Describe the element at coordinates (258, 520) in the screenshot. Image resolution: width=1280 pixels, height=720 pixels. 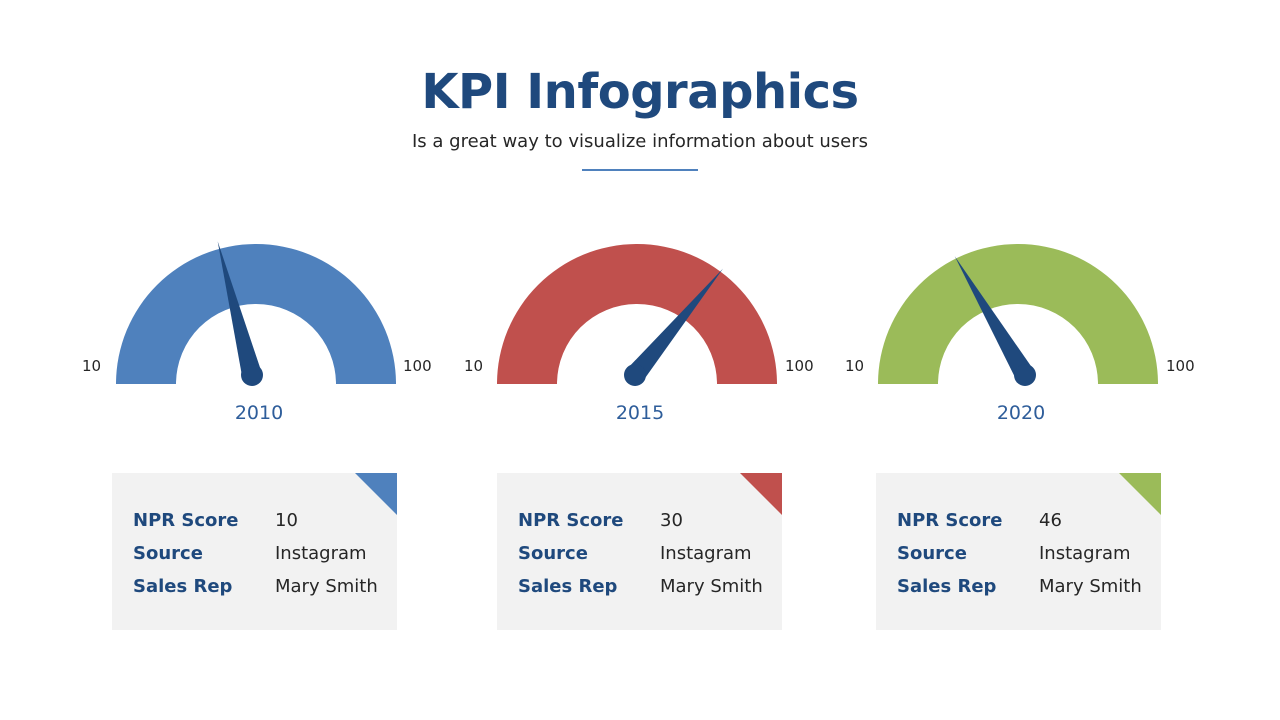
I see `card-row-npr-score: NPR Score 10` at that location.